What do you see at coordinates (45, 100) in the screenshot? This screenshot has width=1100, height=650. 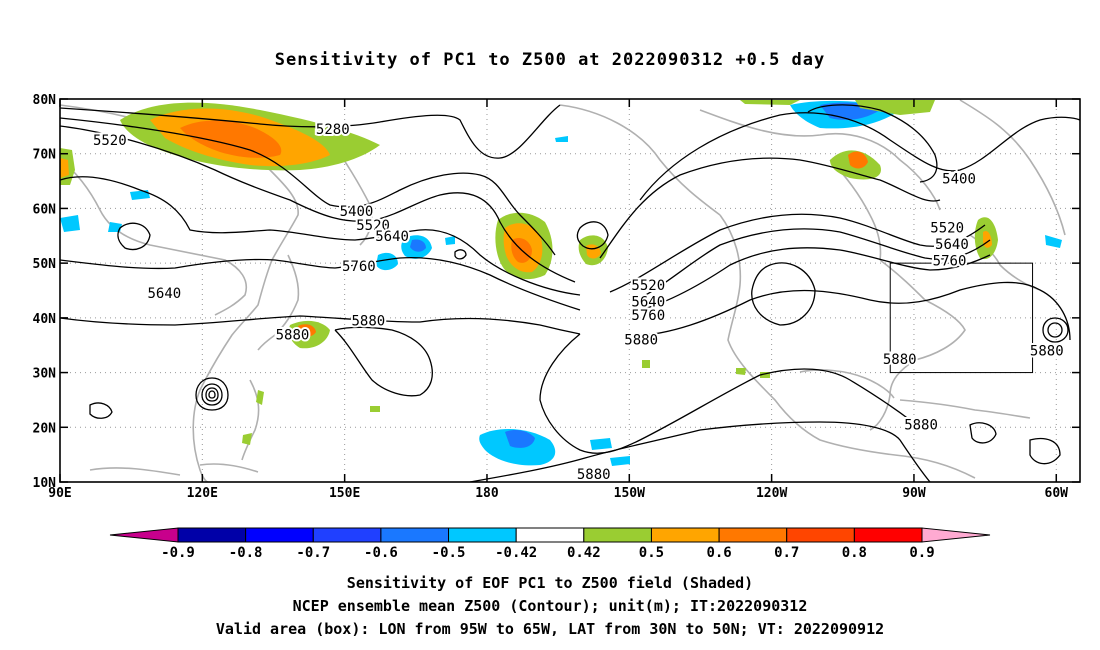 I see `lat-tick-label: 80N` at bounding box center [45, 100].